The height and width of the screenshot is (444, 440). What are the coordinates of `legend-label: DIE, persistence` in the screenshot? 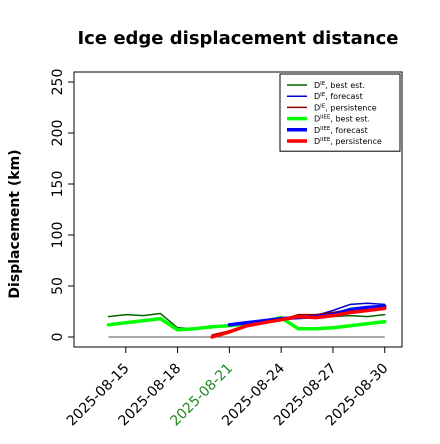 It's located at (345, 107).